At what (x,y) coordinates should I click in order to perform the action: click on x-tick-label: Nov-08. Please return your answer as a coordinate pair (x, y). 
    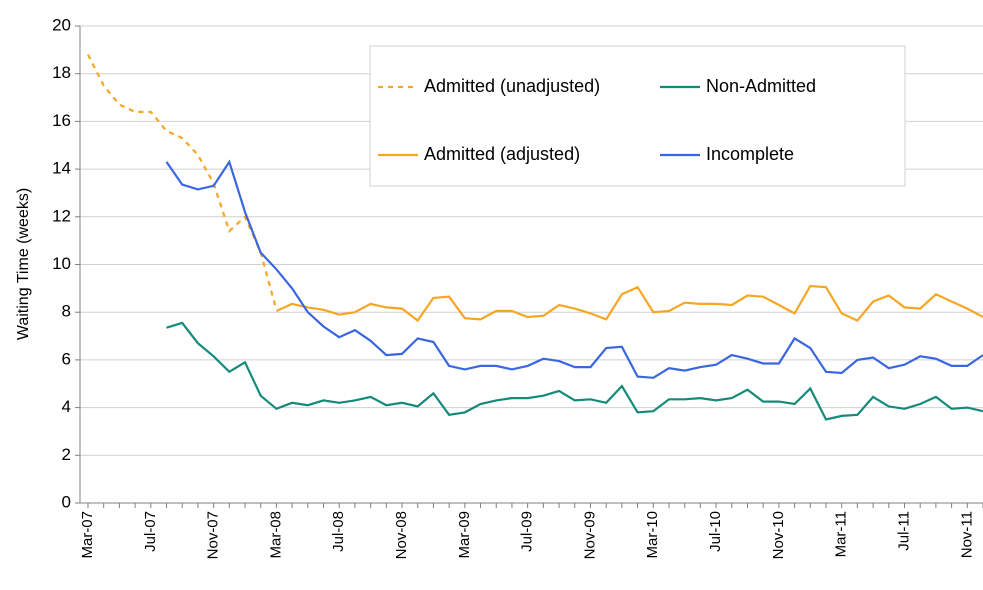
    Looking at the image, I should click on (401, 535).